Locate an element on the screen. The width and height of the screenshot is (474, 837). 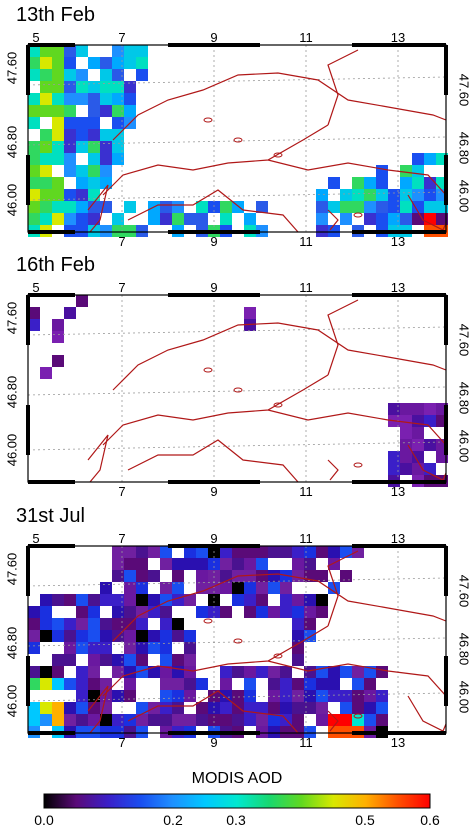
colorbar-label: 0.2 is located at coordinates (173, 820).